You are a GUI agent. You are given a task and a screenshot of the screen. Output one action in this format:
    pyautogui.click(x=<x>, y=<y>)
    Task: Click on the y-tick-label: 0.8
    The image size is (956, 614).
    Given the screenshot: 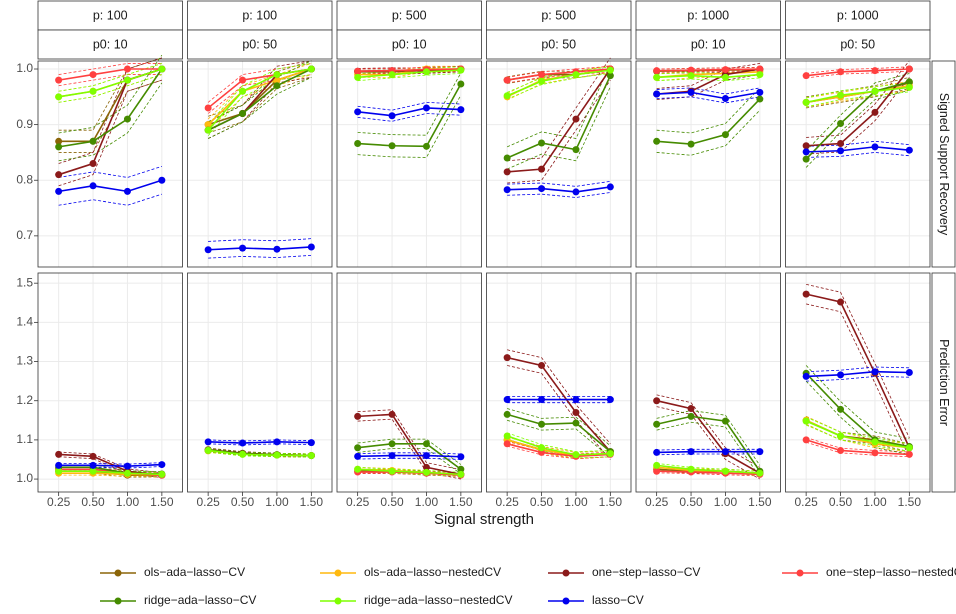 What is the action you would take?
    pyautogui.click(x=24, y=179)
    